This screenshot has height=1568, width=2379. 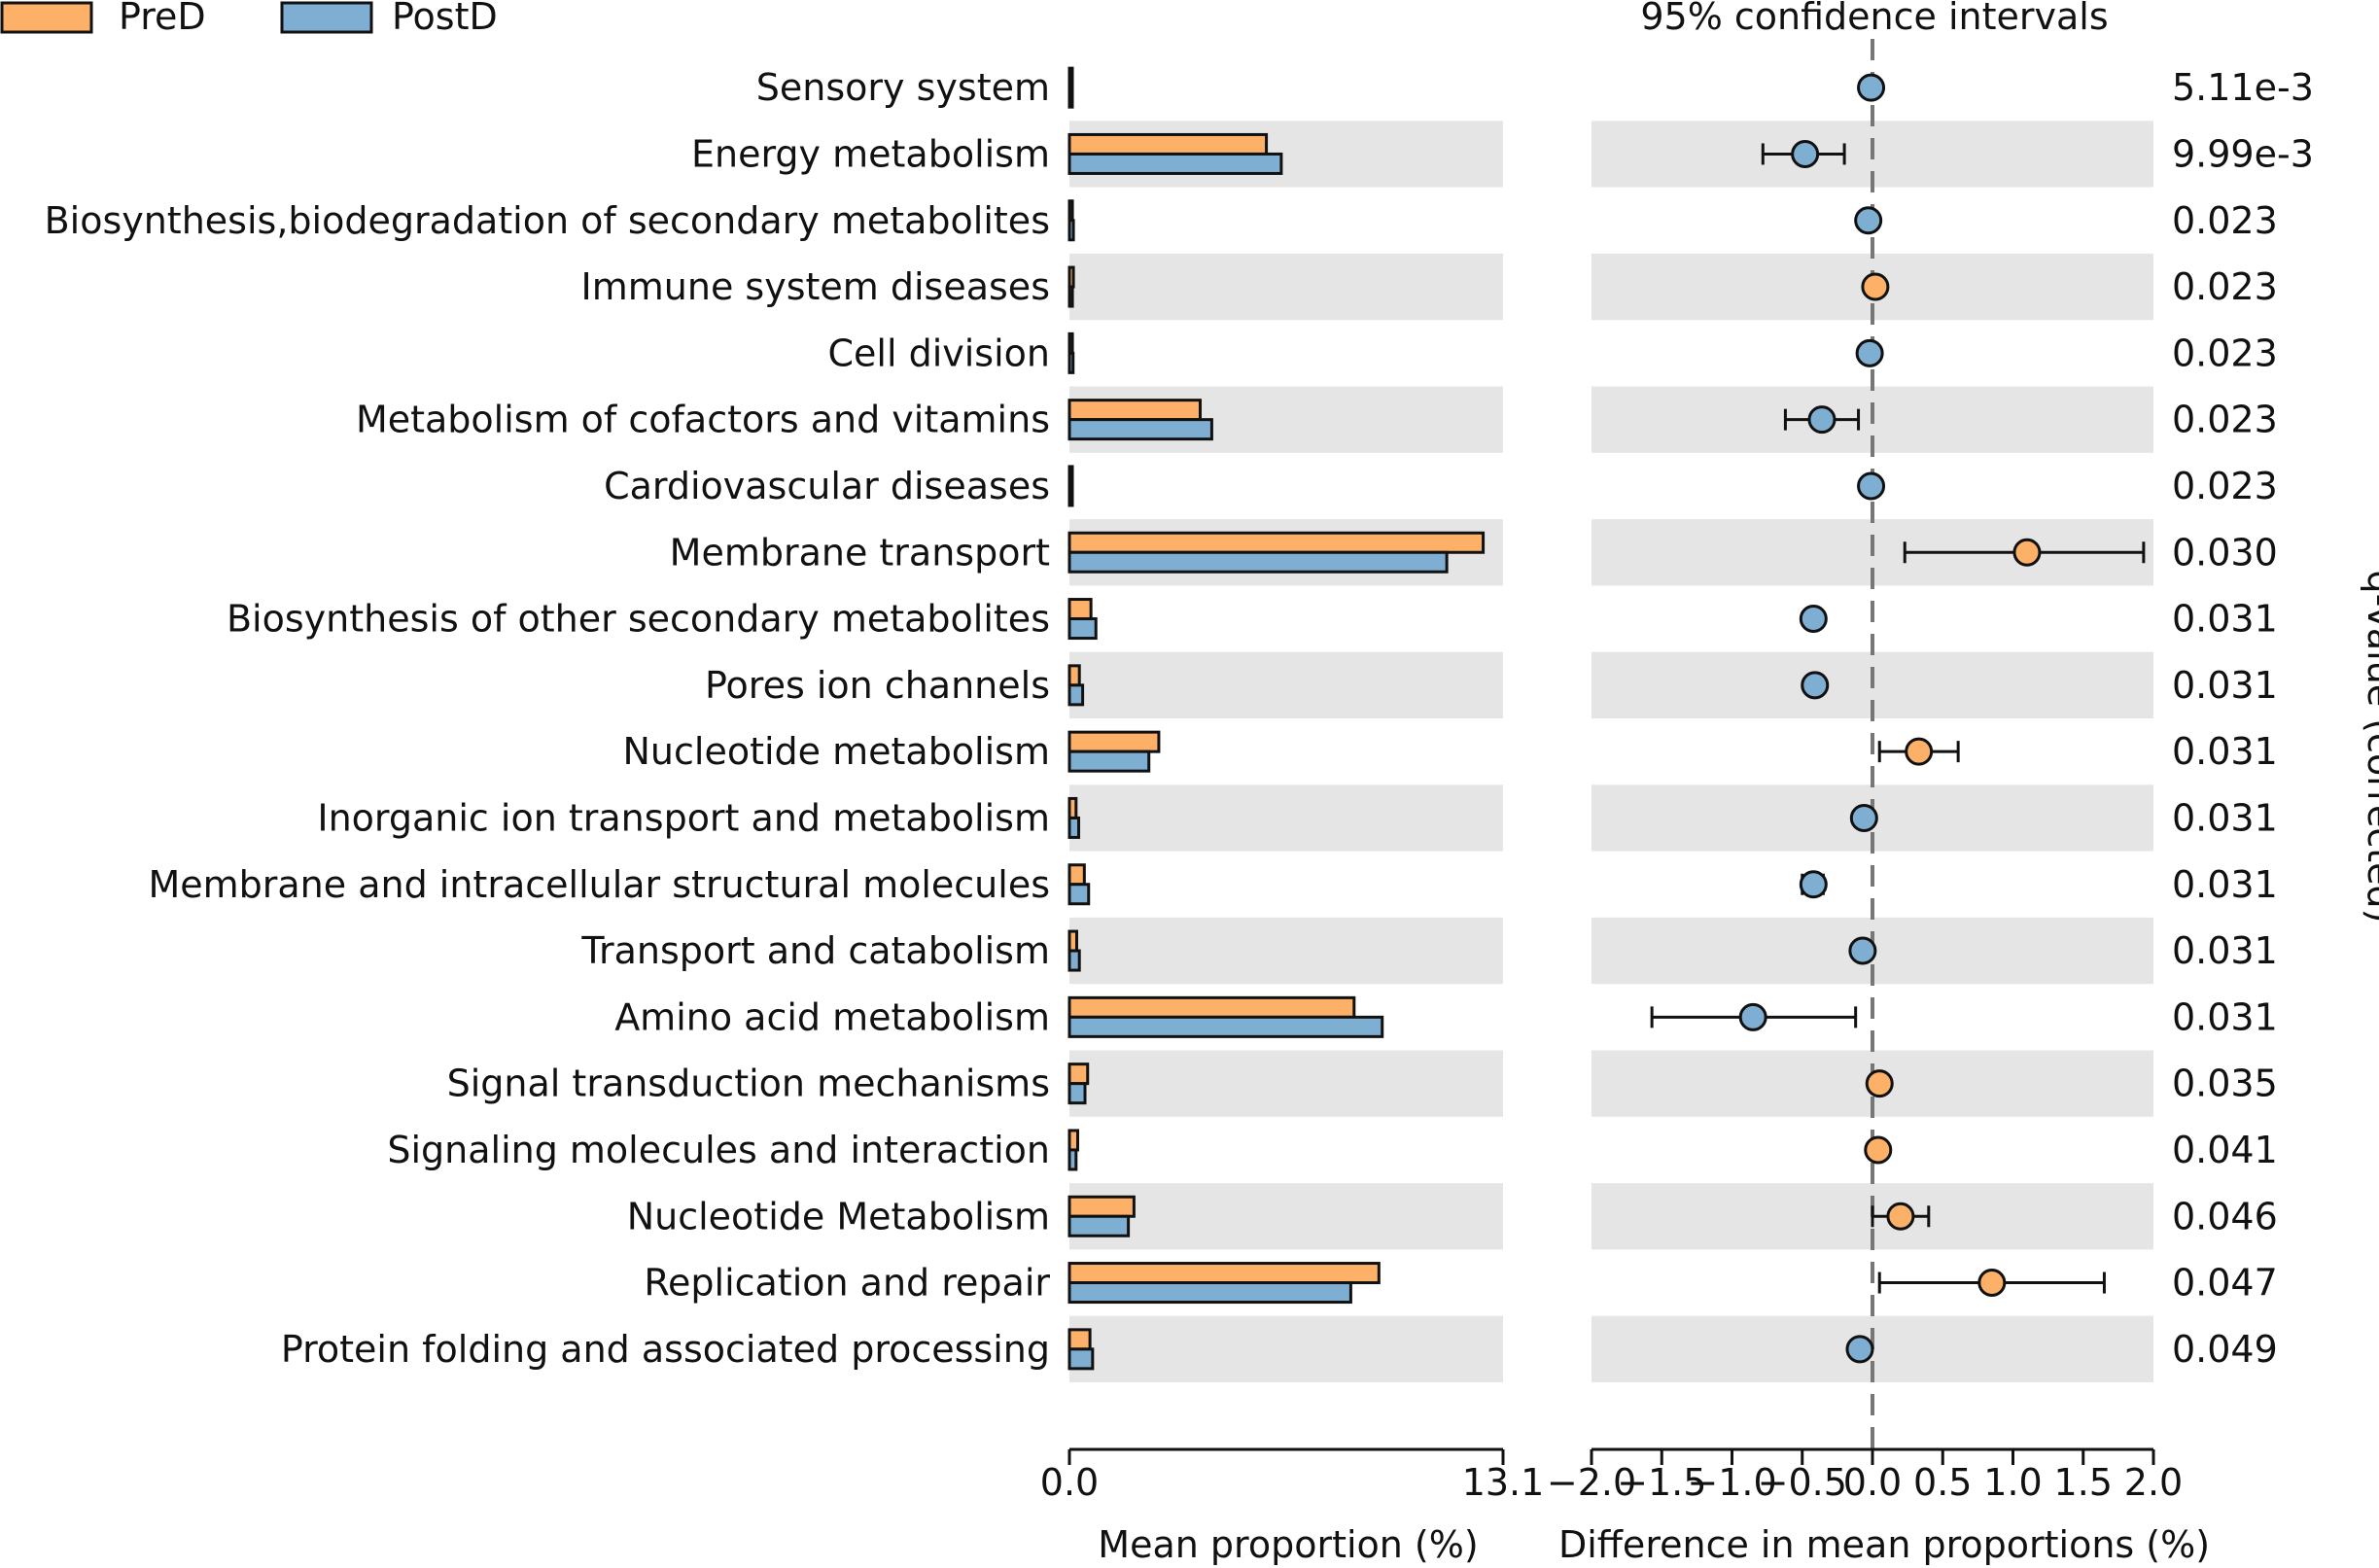 I want to click on left-tick-label: 0.0, so click(x=1070, y=1482).